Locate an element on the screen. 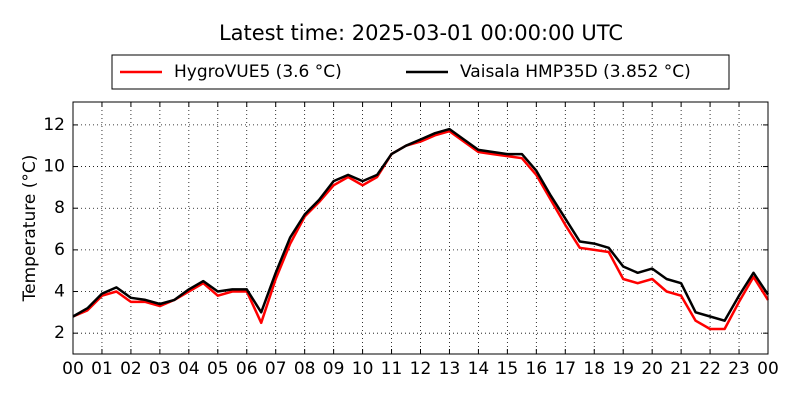 This screenshot has height=400, width=800. x-tick-label: 02 is located at coordinates (131, 369).